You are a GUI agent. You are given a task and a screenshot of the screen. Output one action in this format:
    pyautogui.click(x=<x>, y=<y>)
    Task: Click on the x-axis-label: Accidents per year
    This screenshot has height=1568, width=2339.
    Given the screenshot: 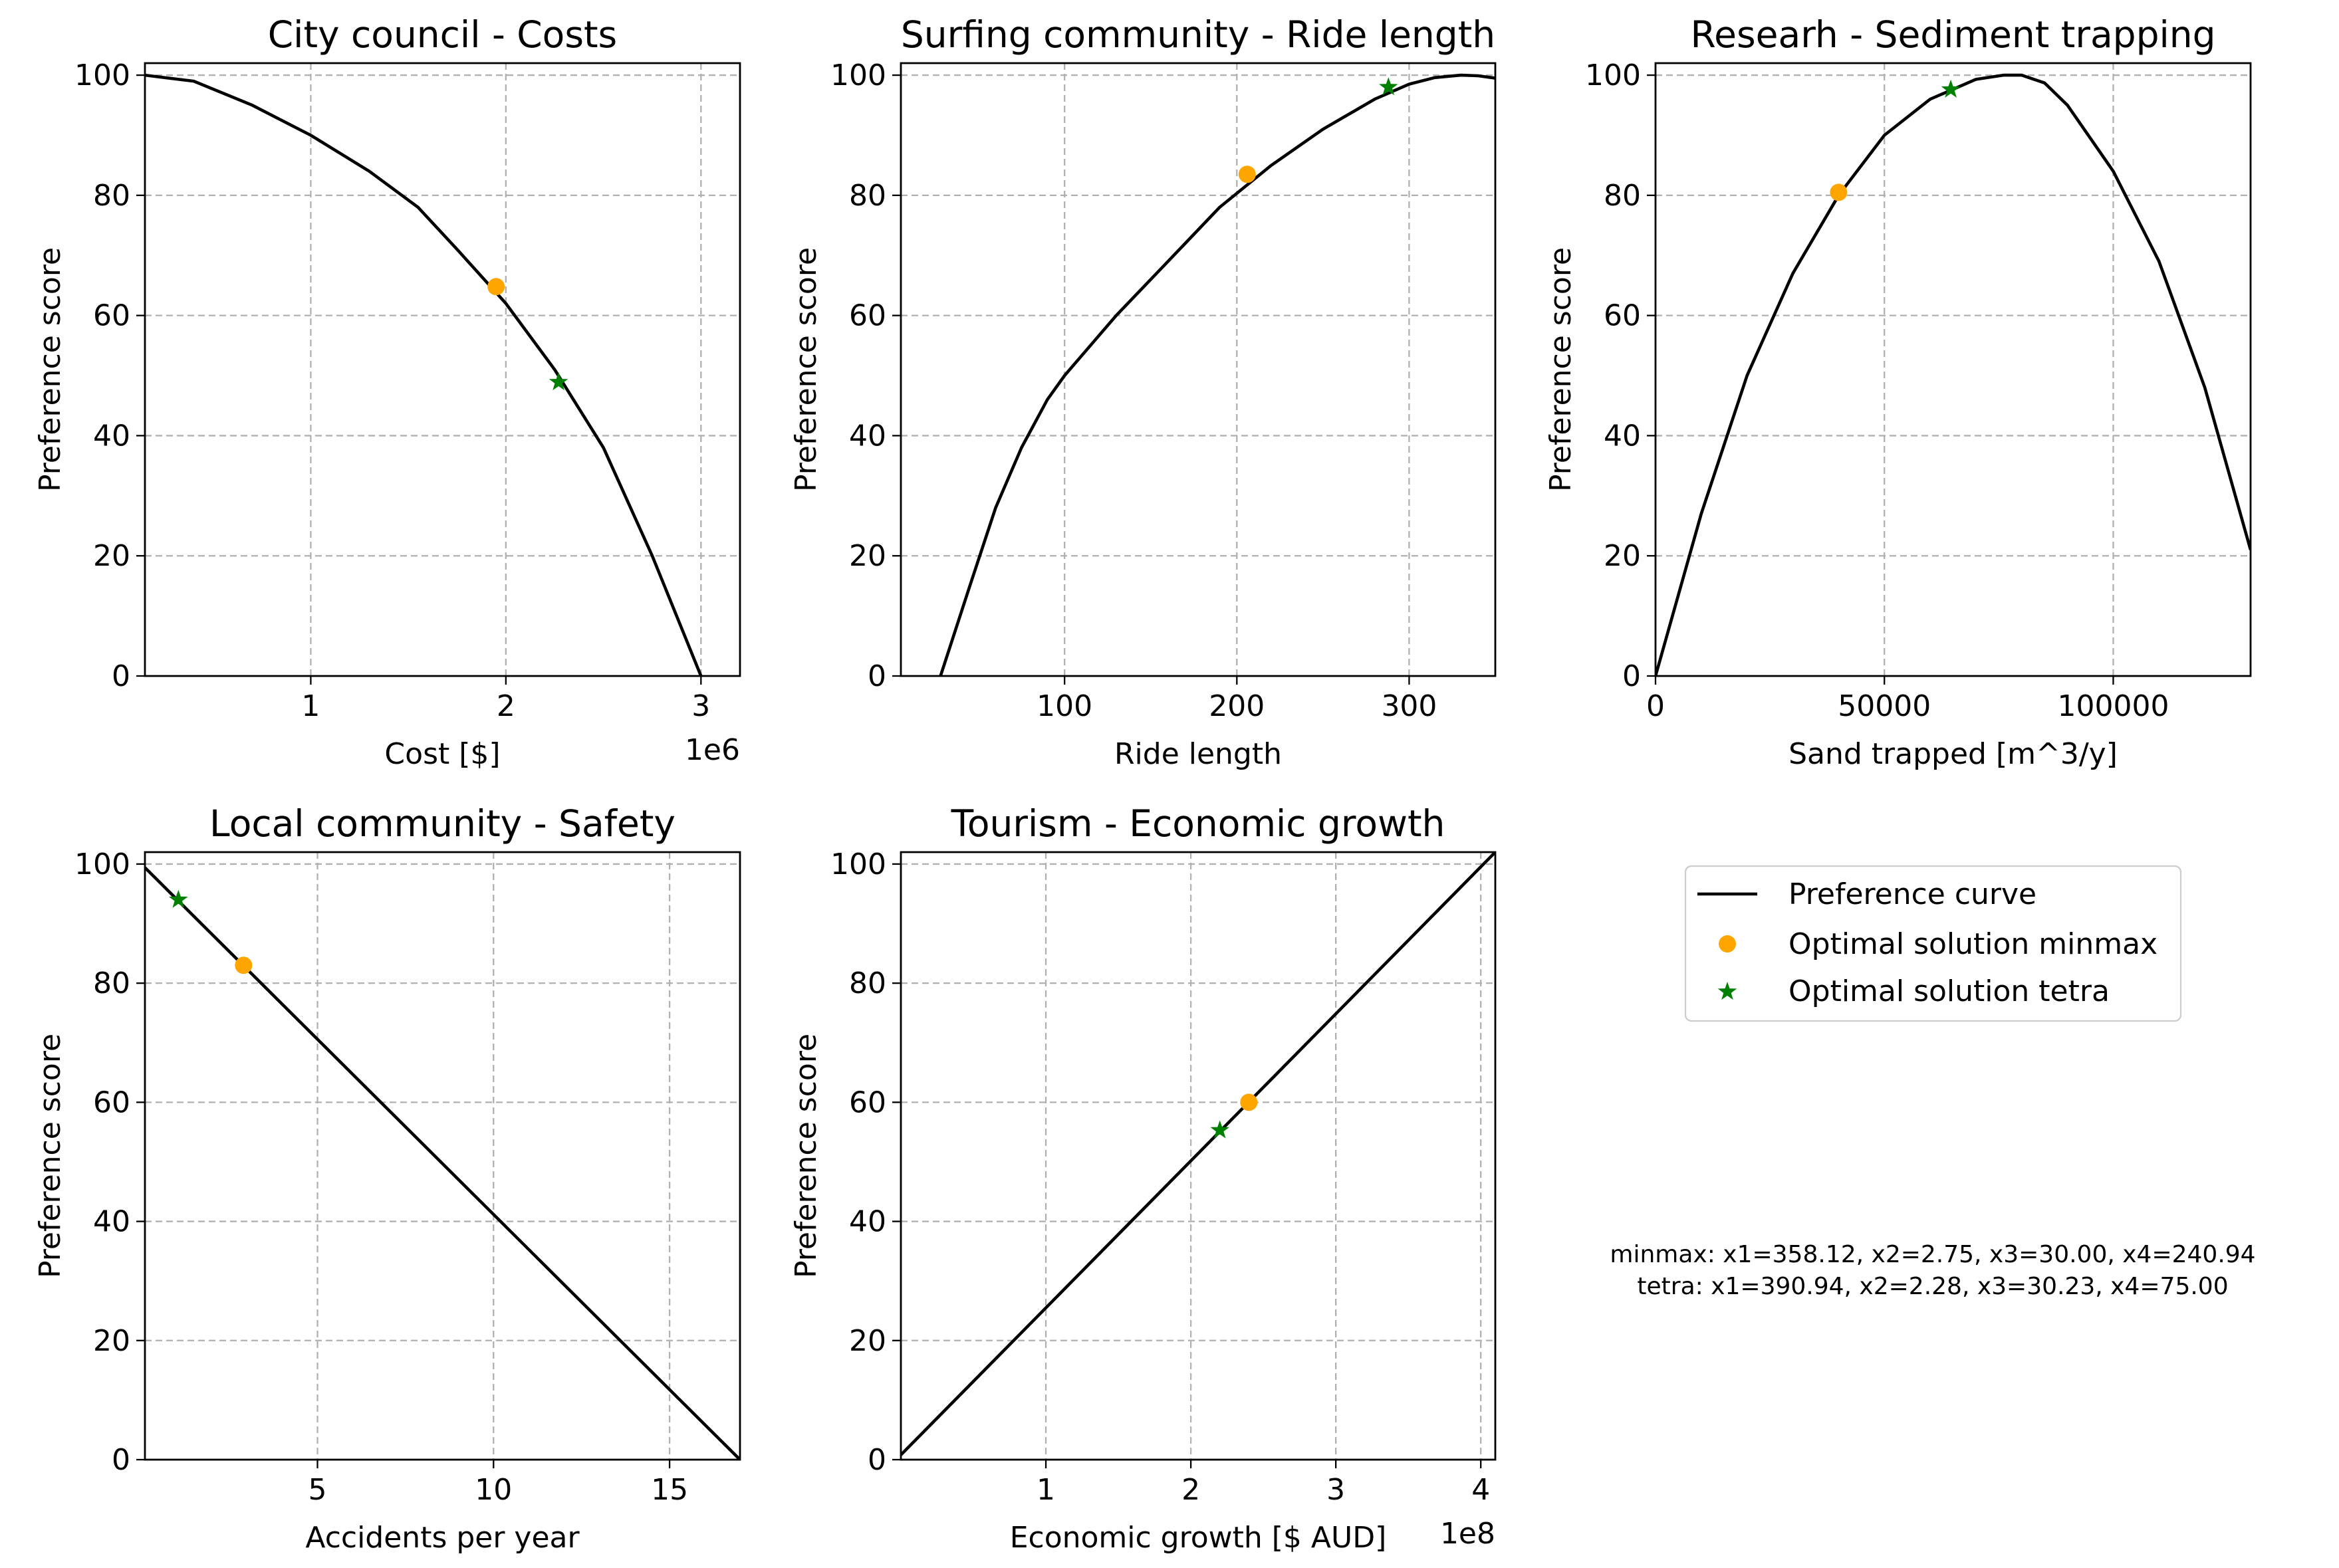 What is the action you would take?
    pyautogui.click(x=442, y=1538)
    